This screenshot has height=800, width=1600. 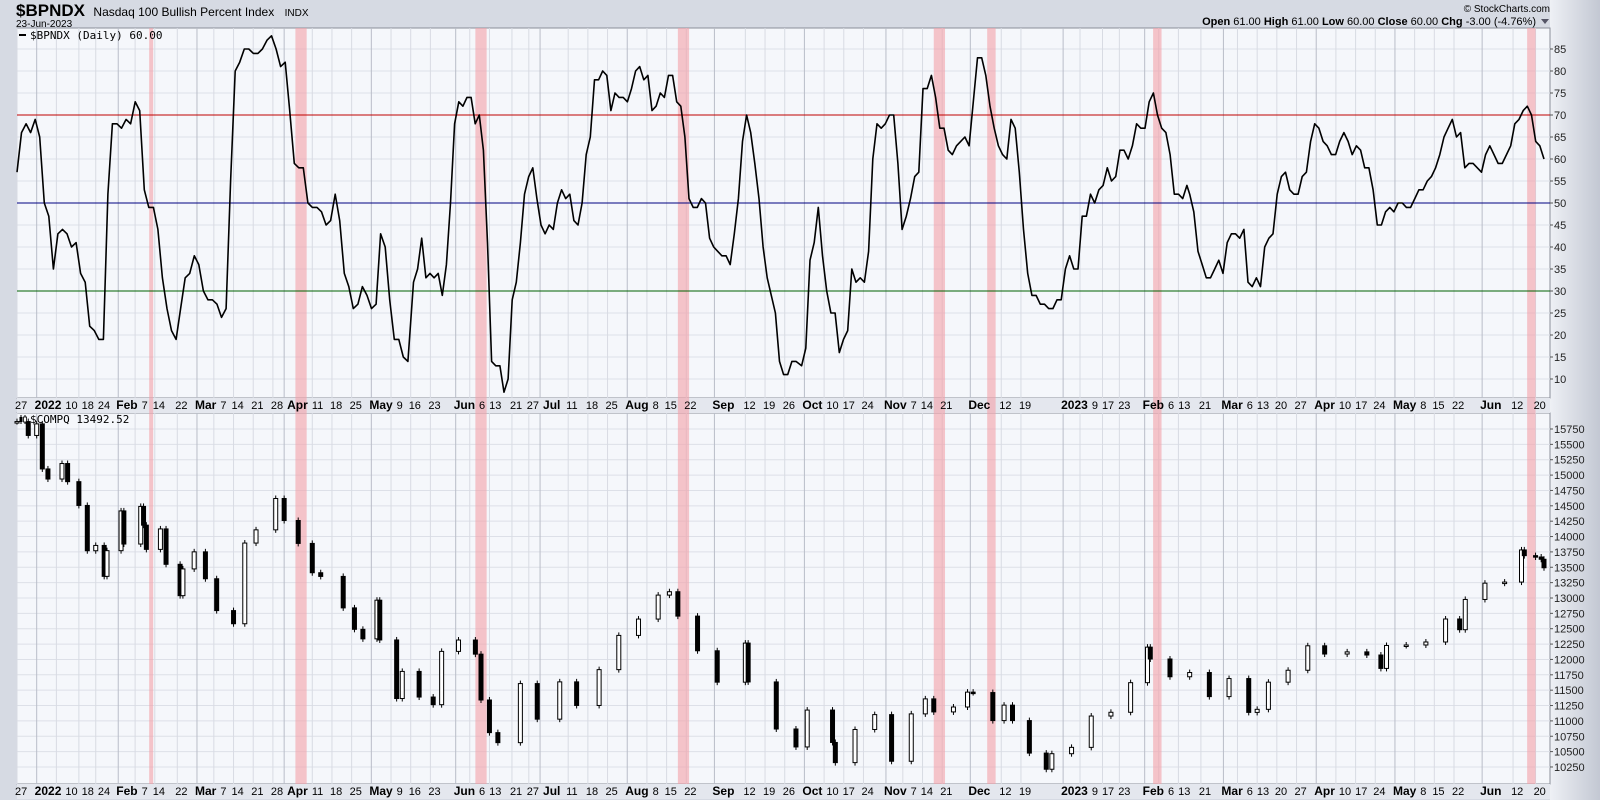 What do you see at coordinates (656, 406) in the screenshot?
I see `x-tick-label: 8` at bounding box center [656, 406].